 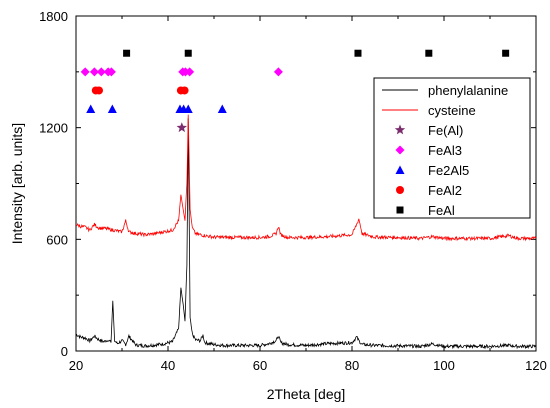 I want to click on x-tick-label: 60, so click(x=260, y=365).